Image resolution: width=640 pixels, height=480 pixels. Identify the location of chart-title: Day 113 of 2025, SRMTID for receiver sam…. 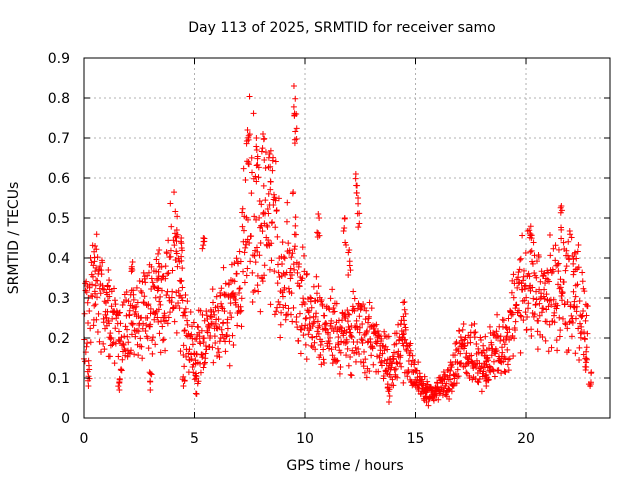
(342, 28).